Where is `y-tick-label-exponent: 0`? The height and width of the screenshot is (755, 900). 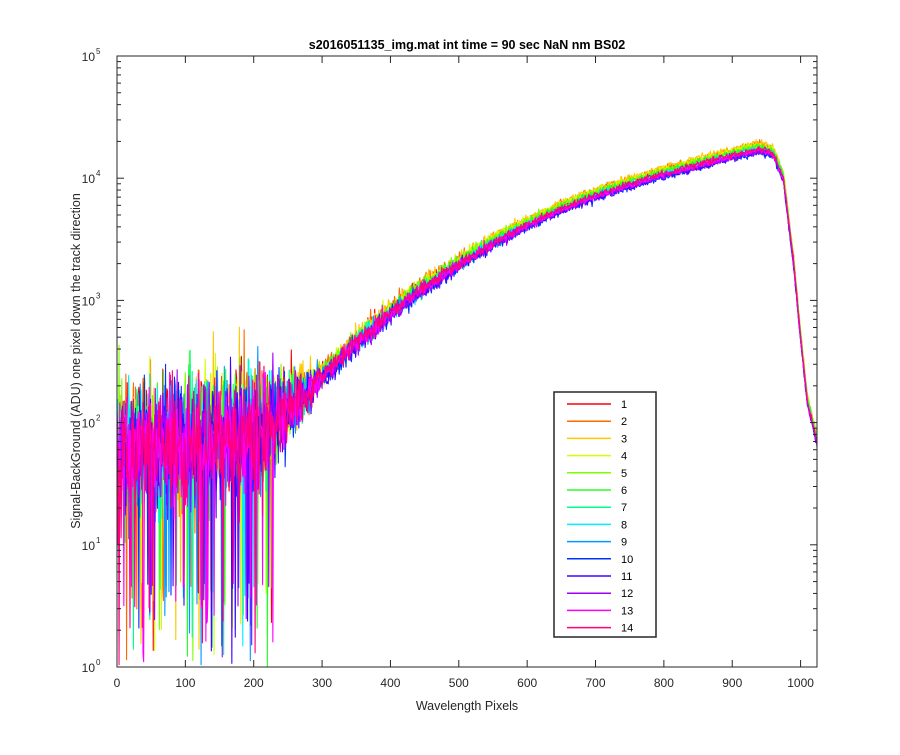
y-tick-label-exponent: 0 is located at coordinates (98, 662).